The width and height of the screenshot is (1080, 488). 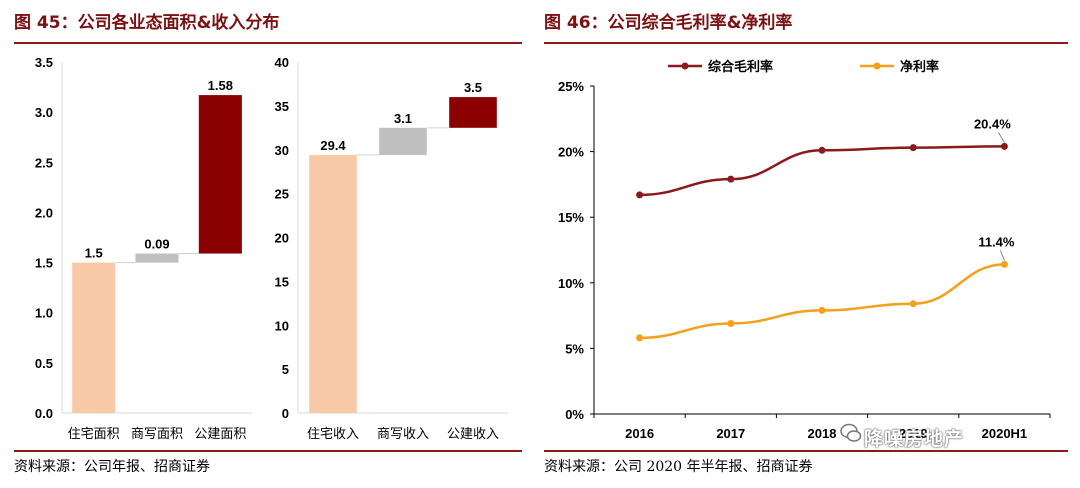 What do you see at coordinates (282, 325) in the screenshot?
I see `y-tick-label-income: 10` at bounding box center [282, 325].